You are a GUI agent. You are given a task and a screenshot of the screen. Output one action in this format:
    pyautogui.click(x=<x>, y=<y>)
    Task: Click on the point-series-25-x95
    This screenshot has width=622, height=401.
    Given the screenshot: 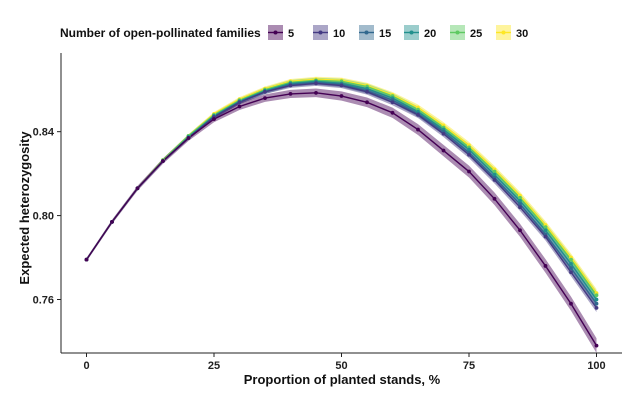 What is the action you would take?
    pyautogui.click(x=571, y=259)
    